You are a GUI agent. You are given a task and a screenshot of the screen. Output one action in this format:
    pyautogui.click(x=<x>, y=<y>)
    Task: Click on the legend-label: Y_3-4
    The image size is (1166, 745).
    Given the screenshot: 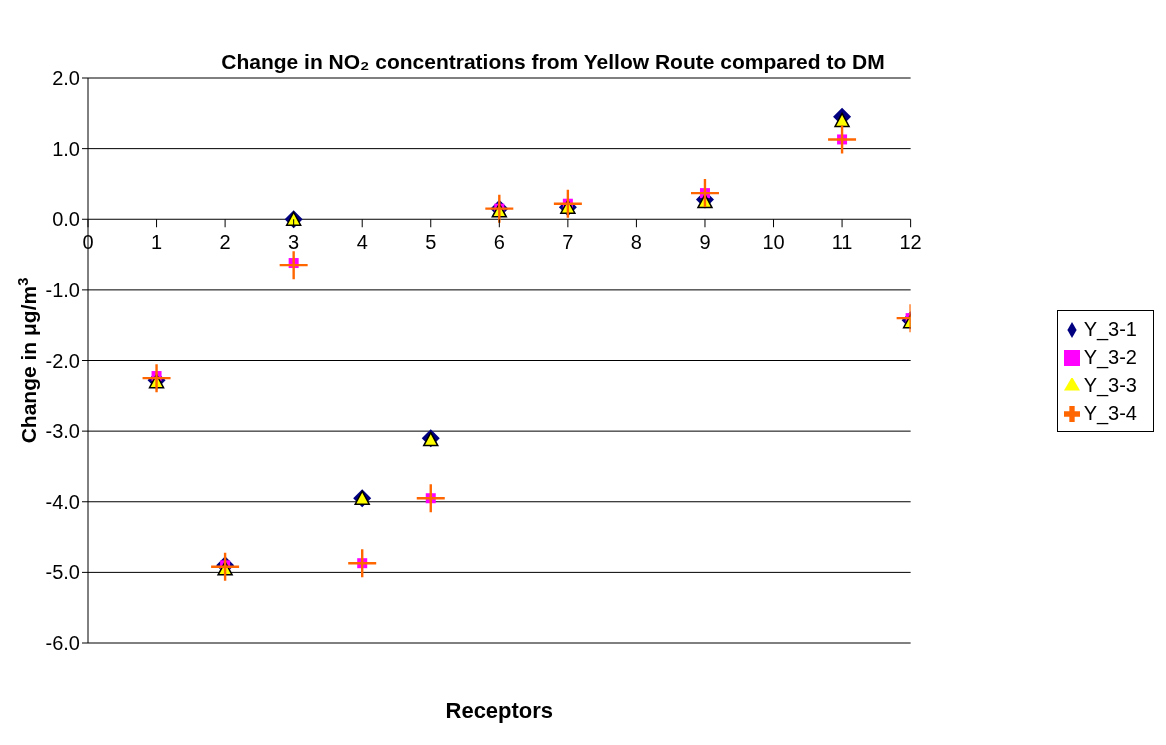 What is the action you would take?
    pyautogui.click(x=1110, y=412)
    